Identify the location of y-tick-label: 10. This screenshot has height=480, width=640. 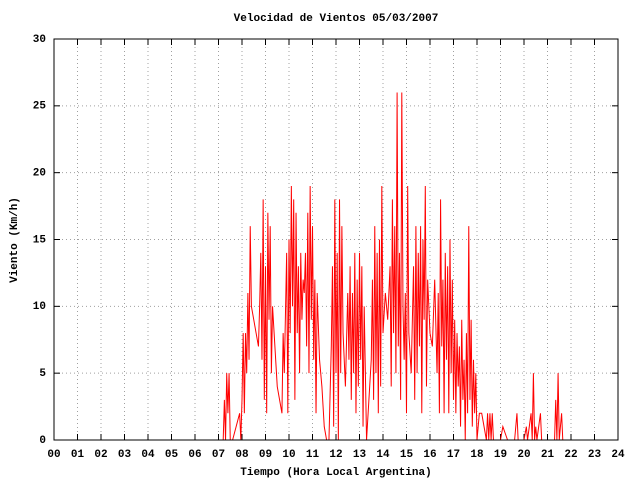
(39, 307).